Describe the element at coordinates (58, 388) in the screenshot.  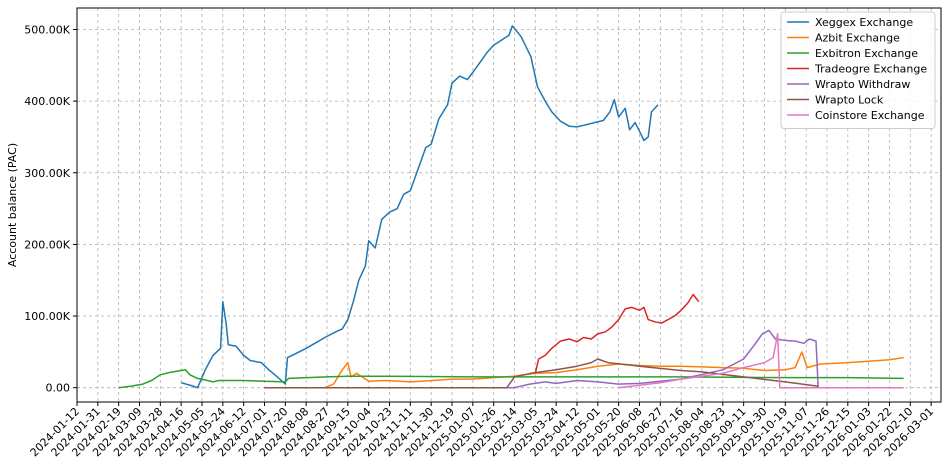
I see `y-tick-label: 0.00` at that location.